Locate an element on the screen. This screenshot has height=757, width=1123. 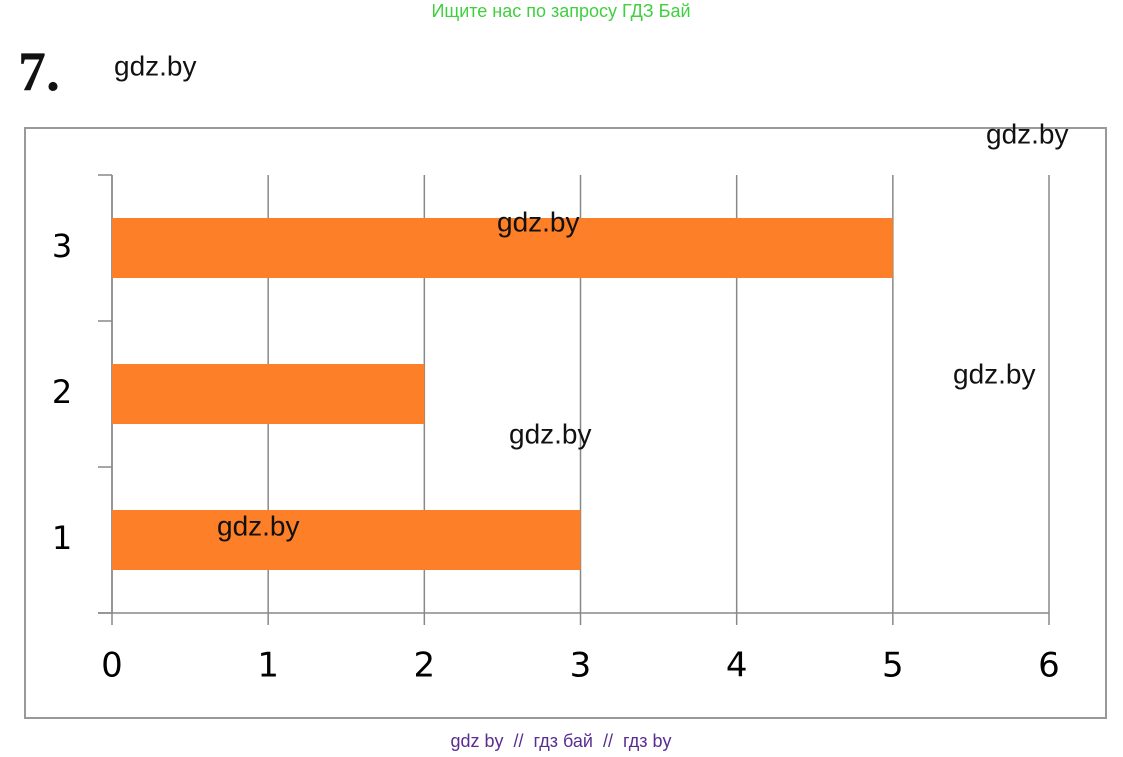
x-tick-label: 1 is located at coordinates (268, 666).